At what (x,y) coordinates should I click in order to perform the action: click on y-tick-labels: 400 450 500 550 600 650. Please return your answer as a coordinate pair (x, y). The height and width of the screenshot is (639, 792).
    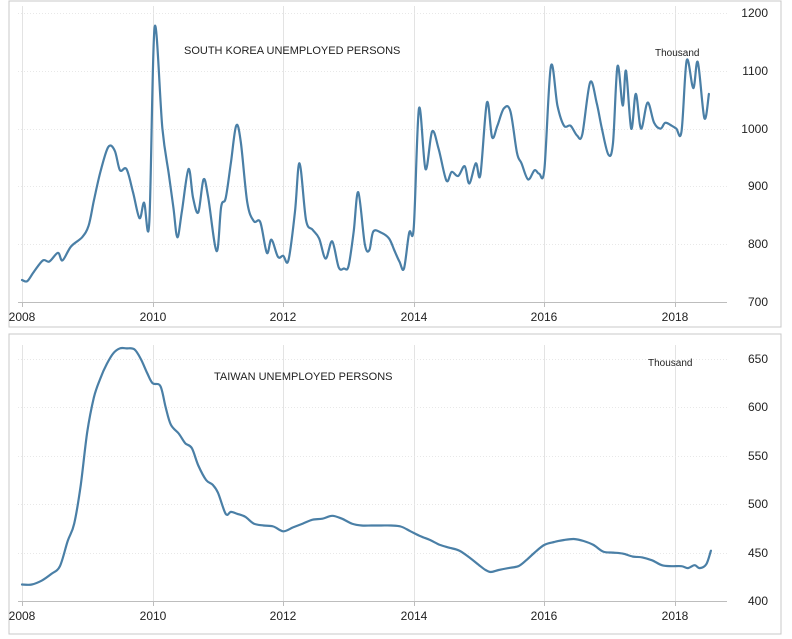
    Looking at the image, I should click on (758, 480).